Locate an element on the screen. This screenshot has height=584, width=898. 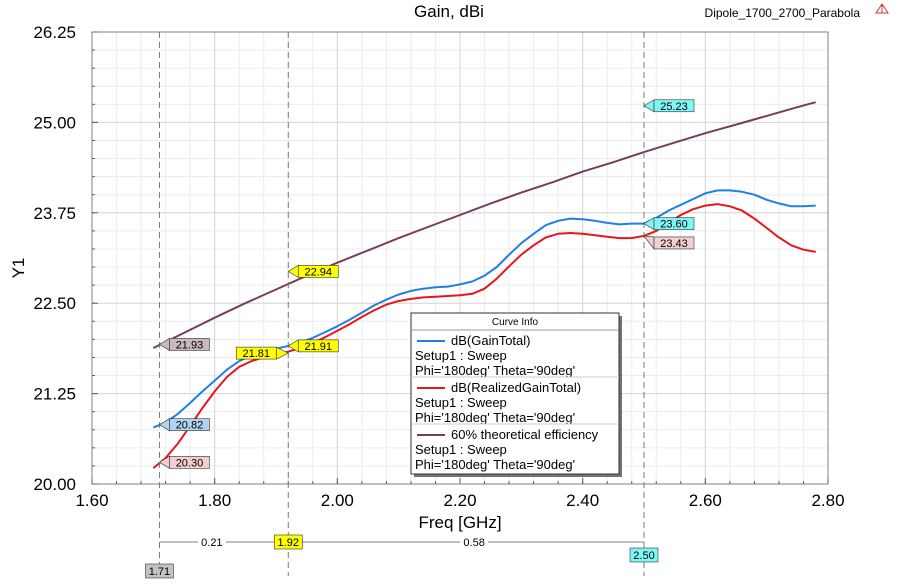
y-tick-label: 21.25 is located at coordinates (54, 394).